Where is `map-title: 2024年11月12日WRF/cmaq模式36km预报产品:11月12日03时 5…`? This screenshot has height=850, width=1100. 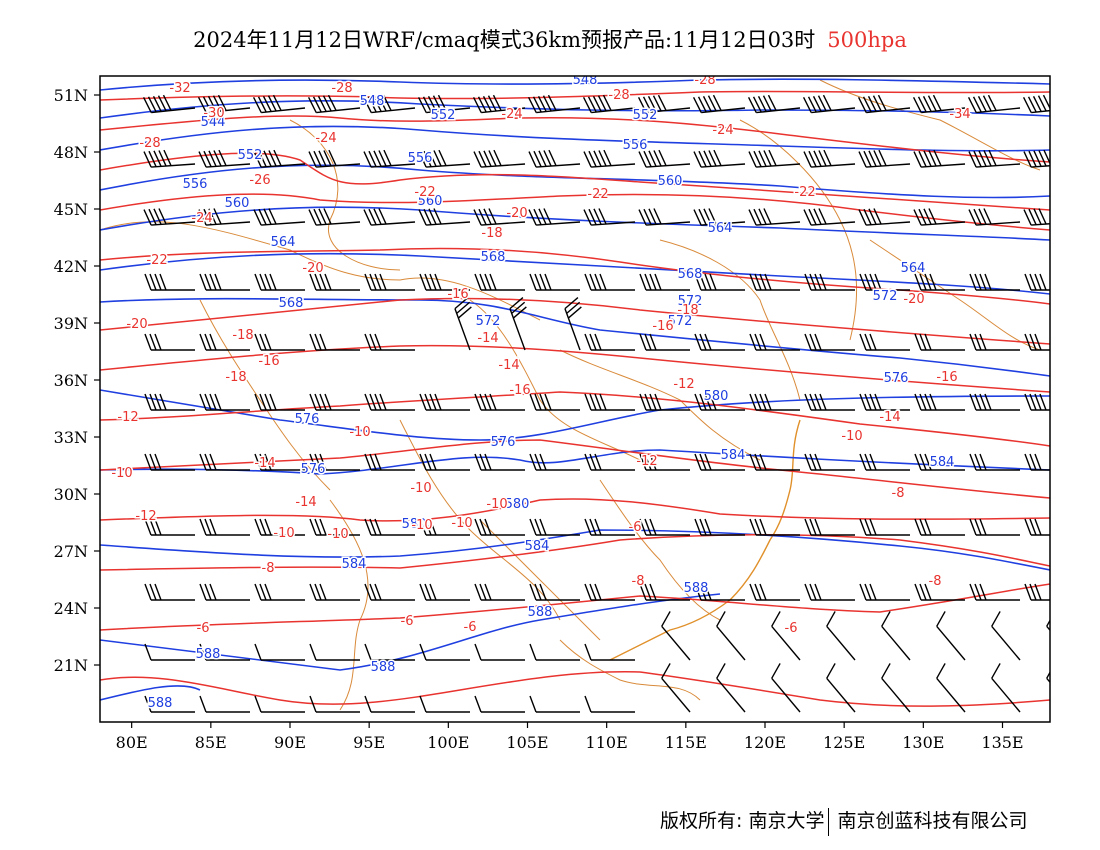
map-title: 2024年11月12日WRF/cmaq模式36km预报产品:11月12日03时 5… is located at coordinates (550, 39).